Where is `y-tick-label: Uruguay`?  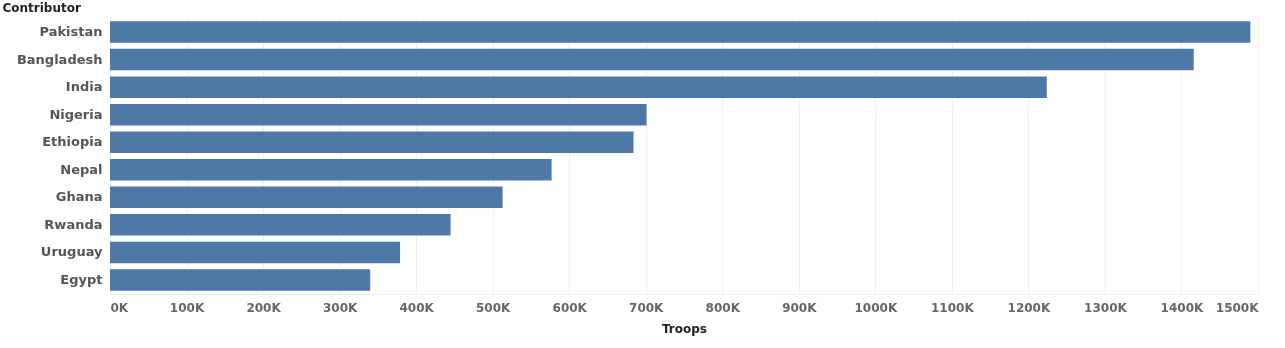 y-tick-label: Uruguay is located at coordinates (72, 252).